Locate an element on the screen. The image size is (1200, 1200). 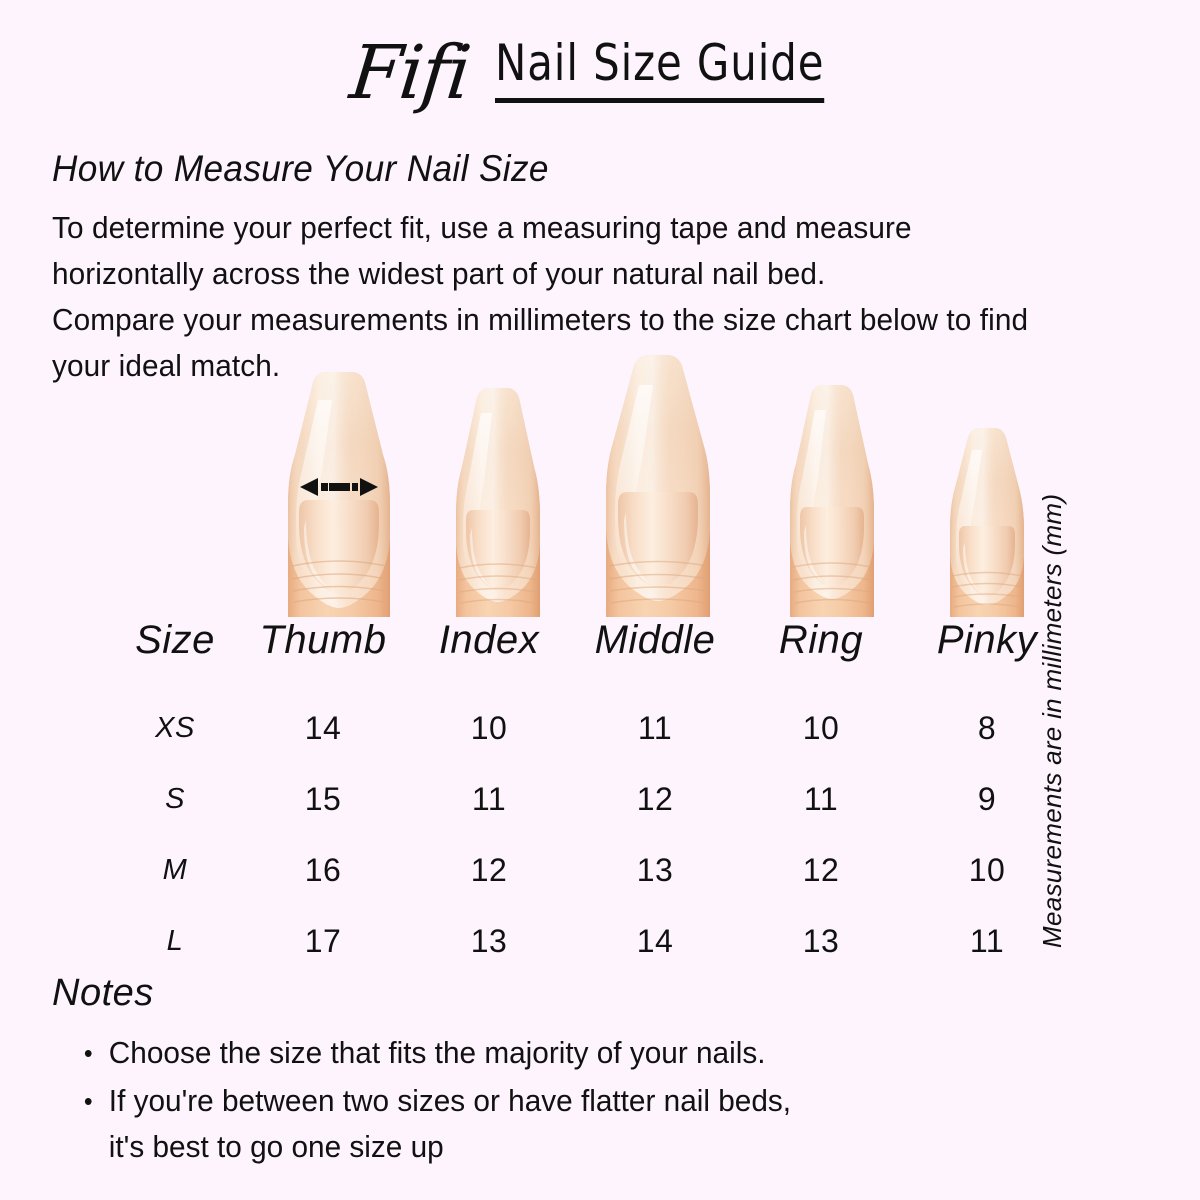
cell-xs-middle: 11 is located at coordinates (655, 728).